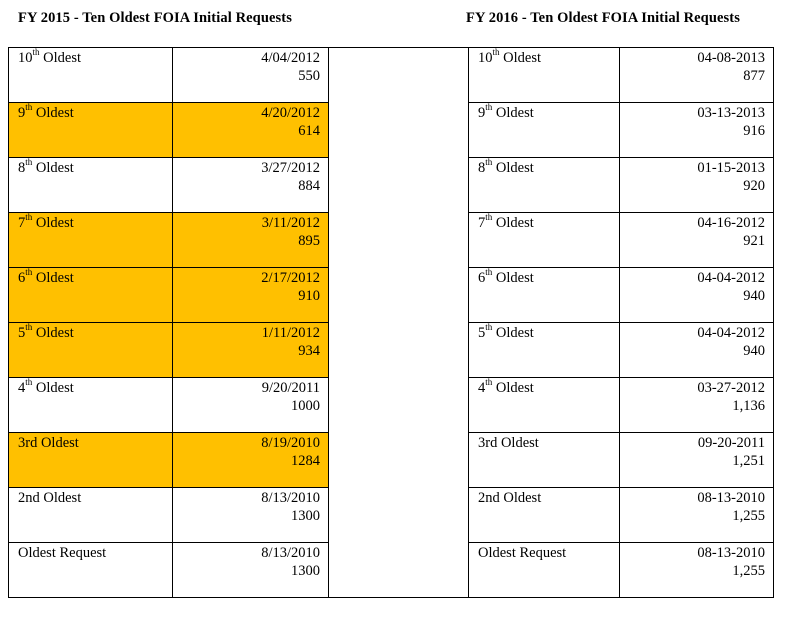 This screenshot has height=622, width=786. I want to click on fy2016-rank-cell: 4th Oldest, so click(544, 405).